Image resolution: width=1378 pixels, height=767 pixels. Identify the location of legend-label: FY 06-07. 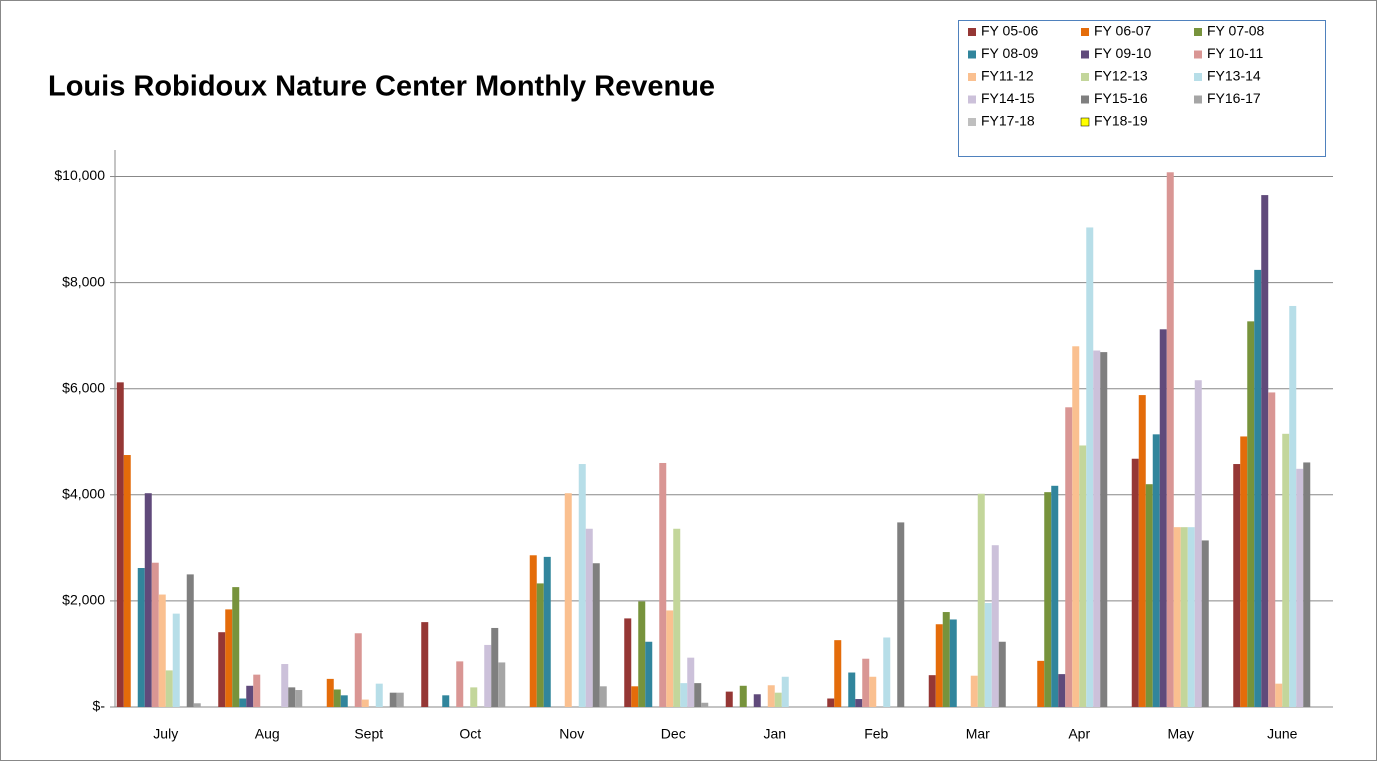
(1123, 31).